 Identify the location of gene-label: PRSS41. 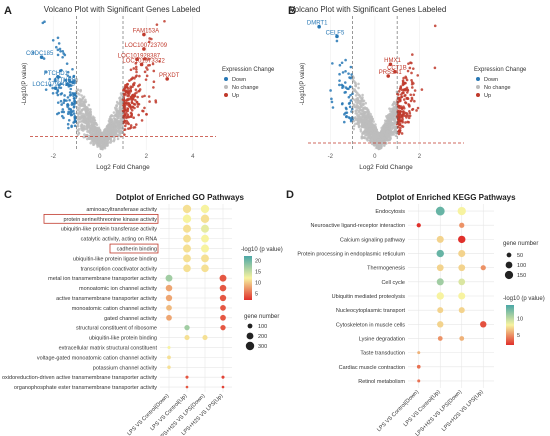
(391, 73).